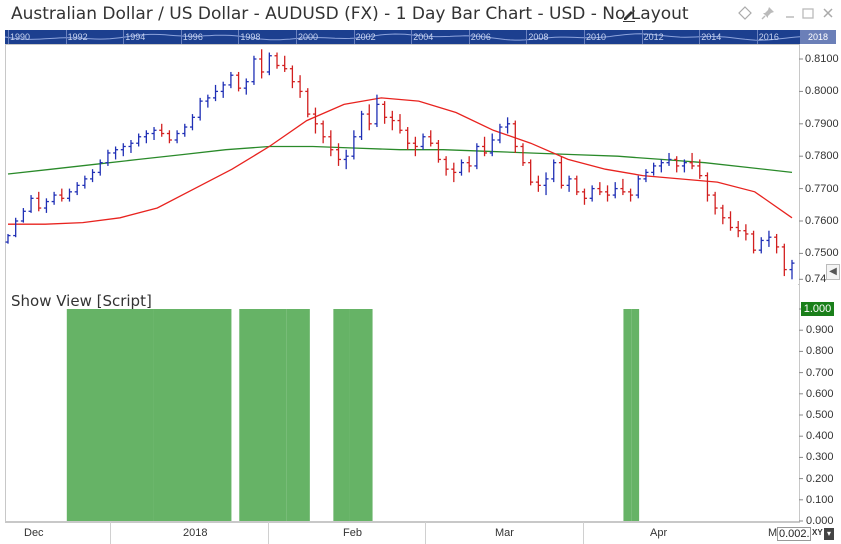  What do you see at coordinates (423, 37) in the screenshot?
I see `navigator-year-label: 2004` at bounding box center [423, 37].